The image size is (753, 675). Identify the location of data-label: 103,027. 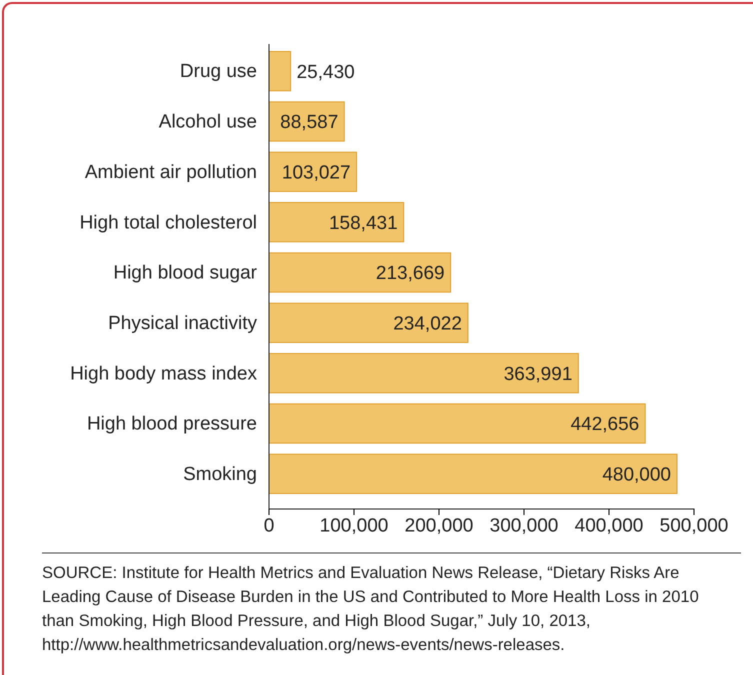
(316, 173).